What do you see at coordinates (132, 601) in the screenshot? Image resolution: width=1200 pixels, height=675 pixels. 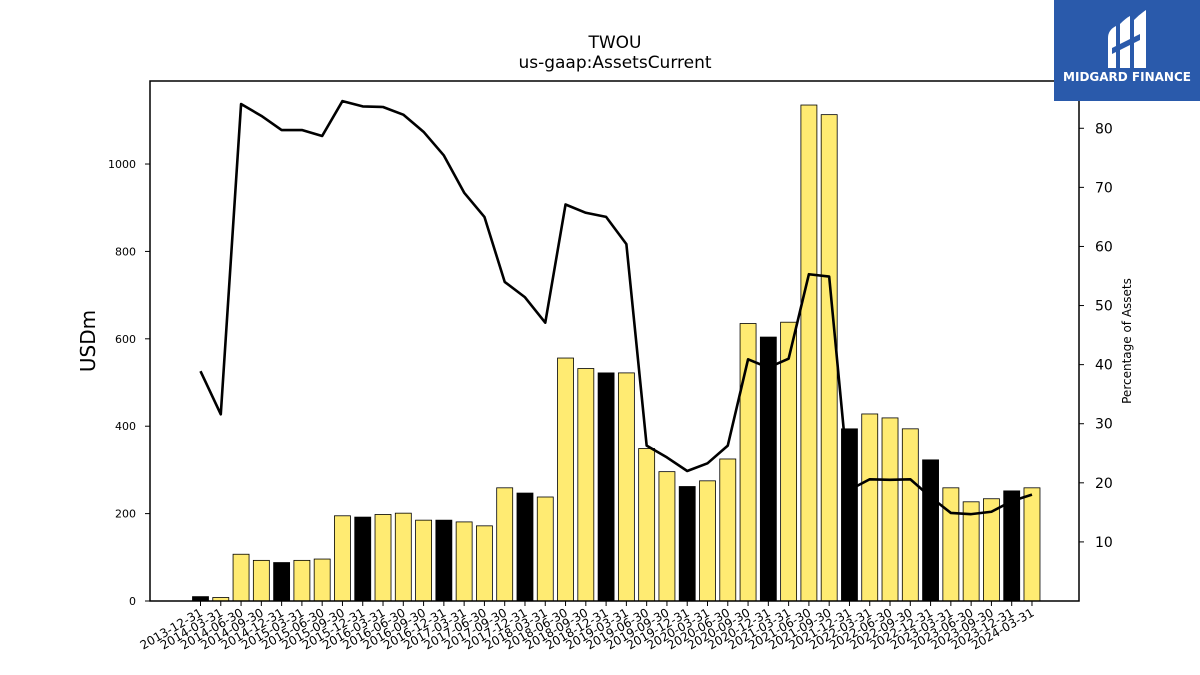 I see `y-tick-label: 0` at bounding box center [132, 601].